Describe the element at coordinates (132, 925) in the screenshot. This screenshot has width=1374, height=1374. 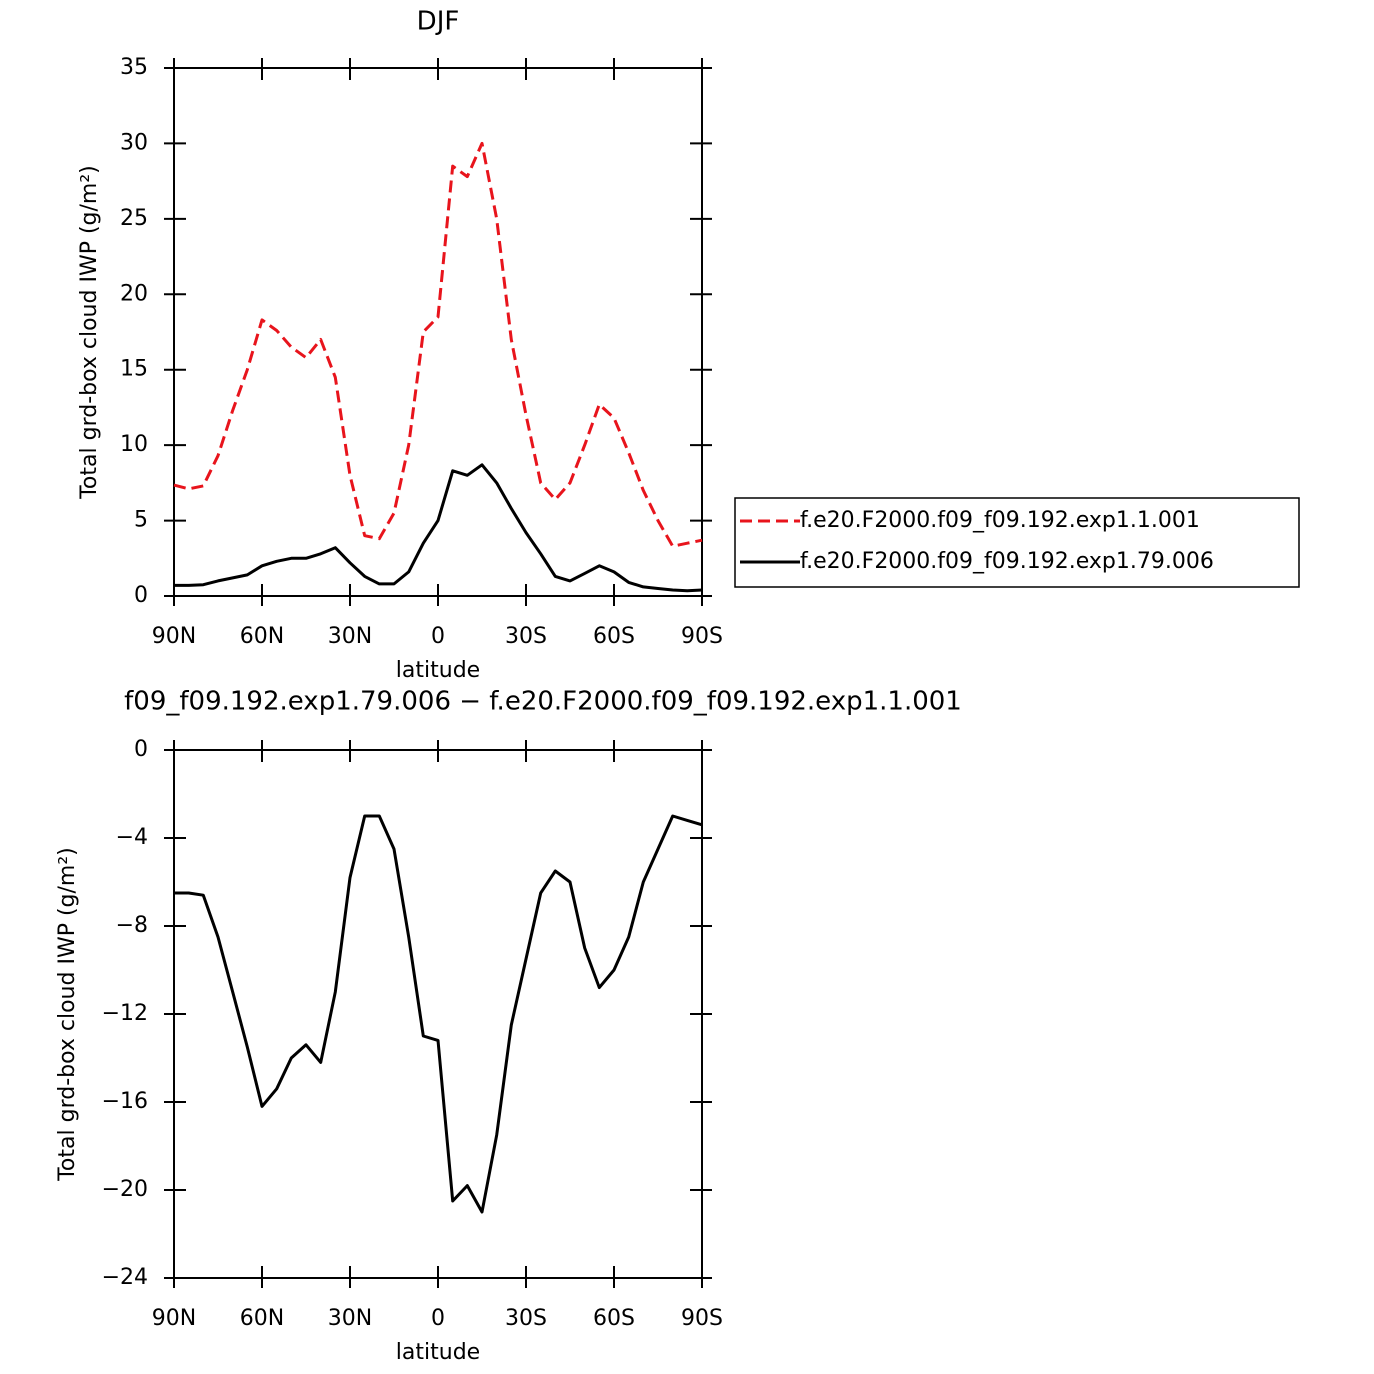
I see `y-tick-label: −8` at that location.